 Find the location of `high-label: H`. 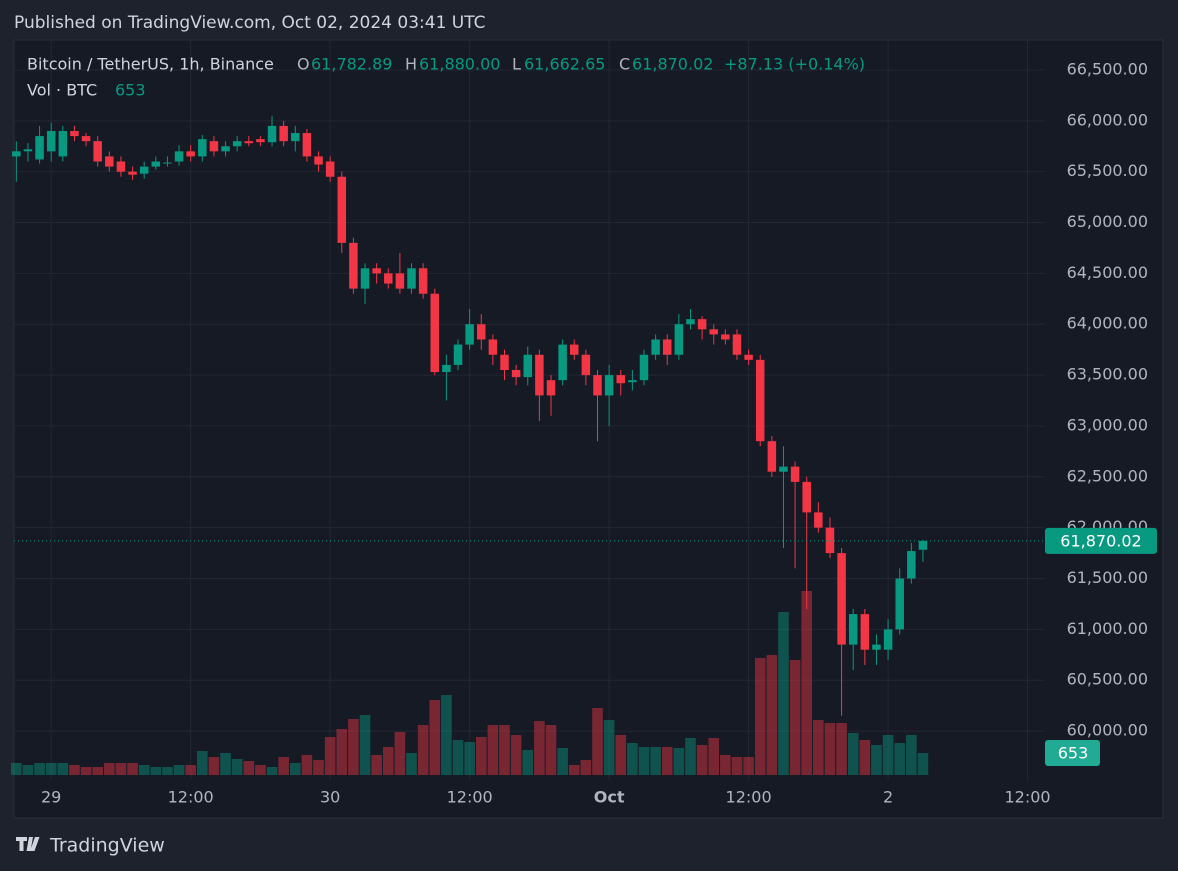

high-label: H is located at coordinates (411, 64).